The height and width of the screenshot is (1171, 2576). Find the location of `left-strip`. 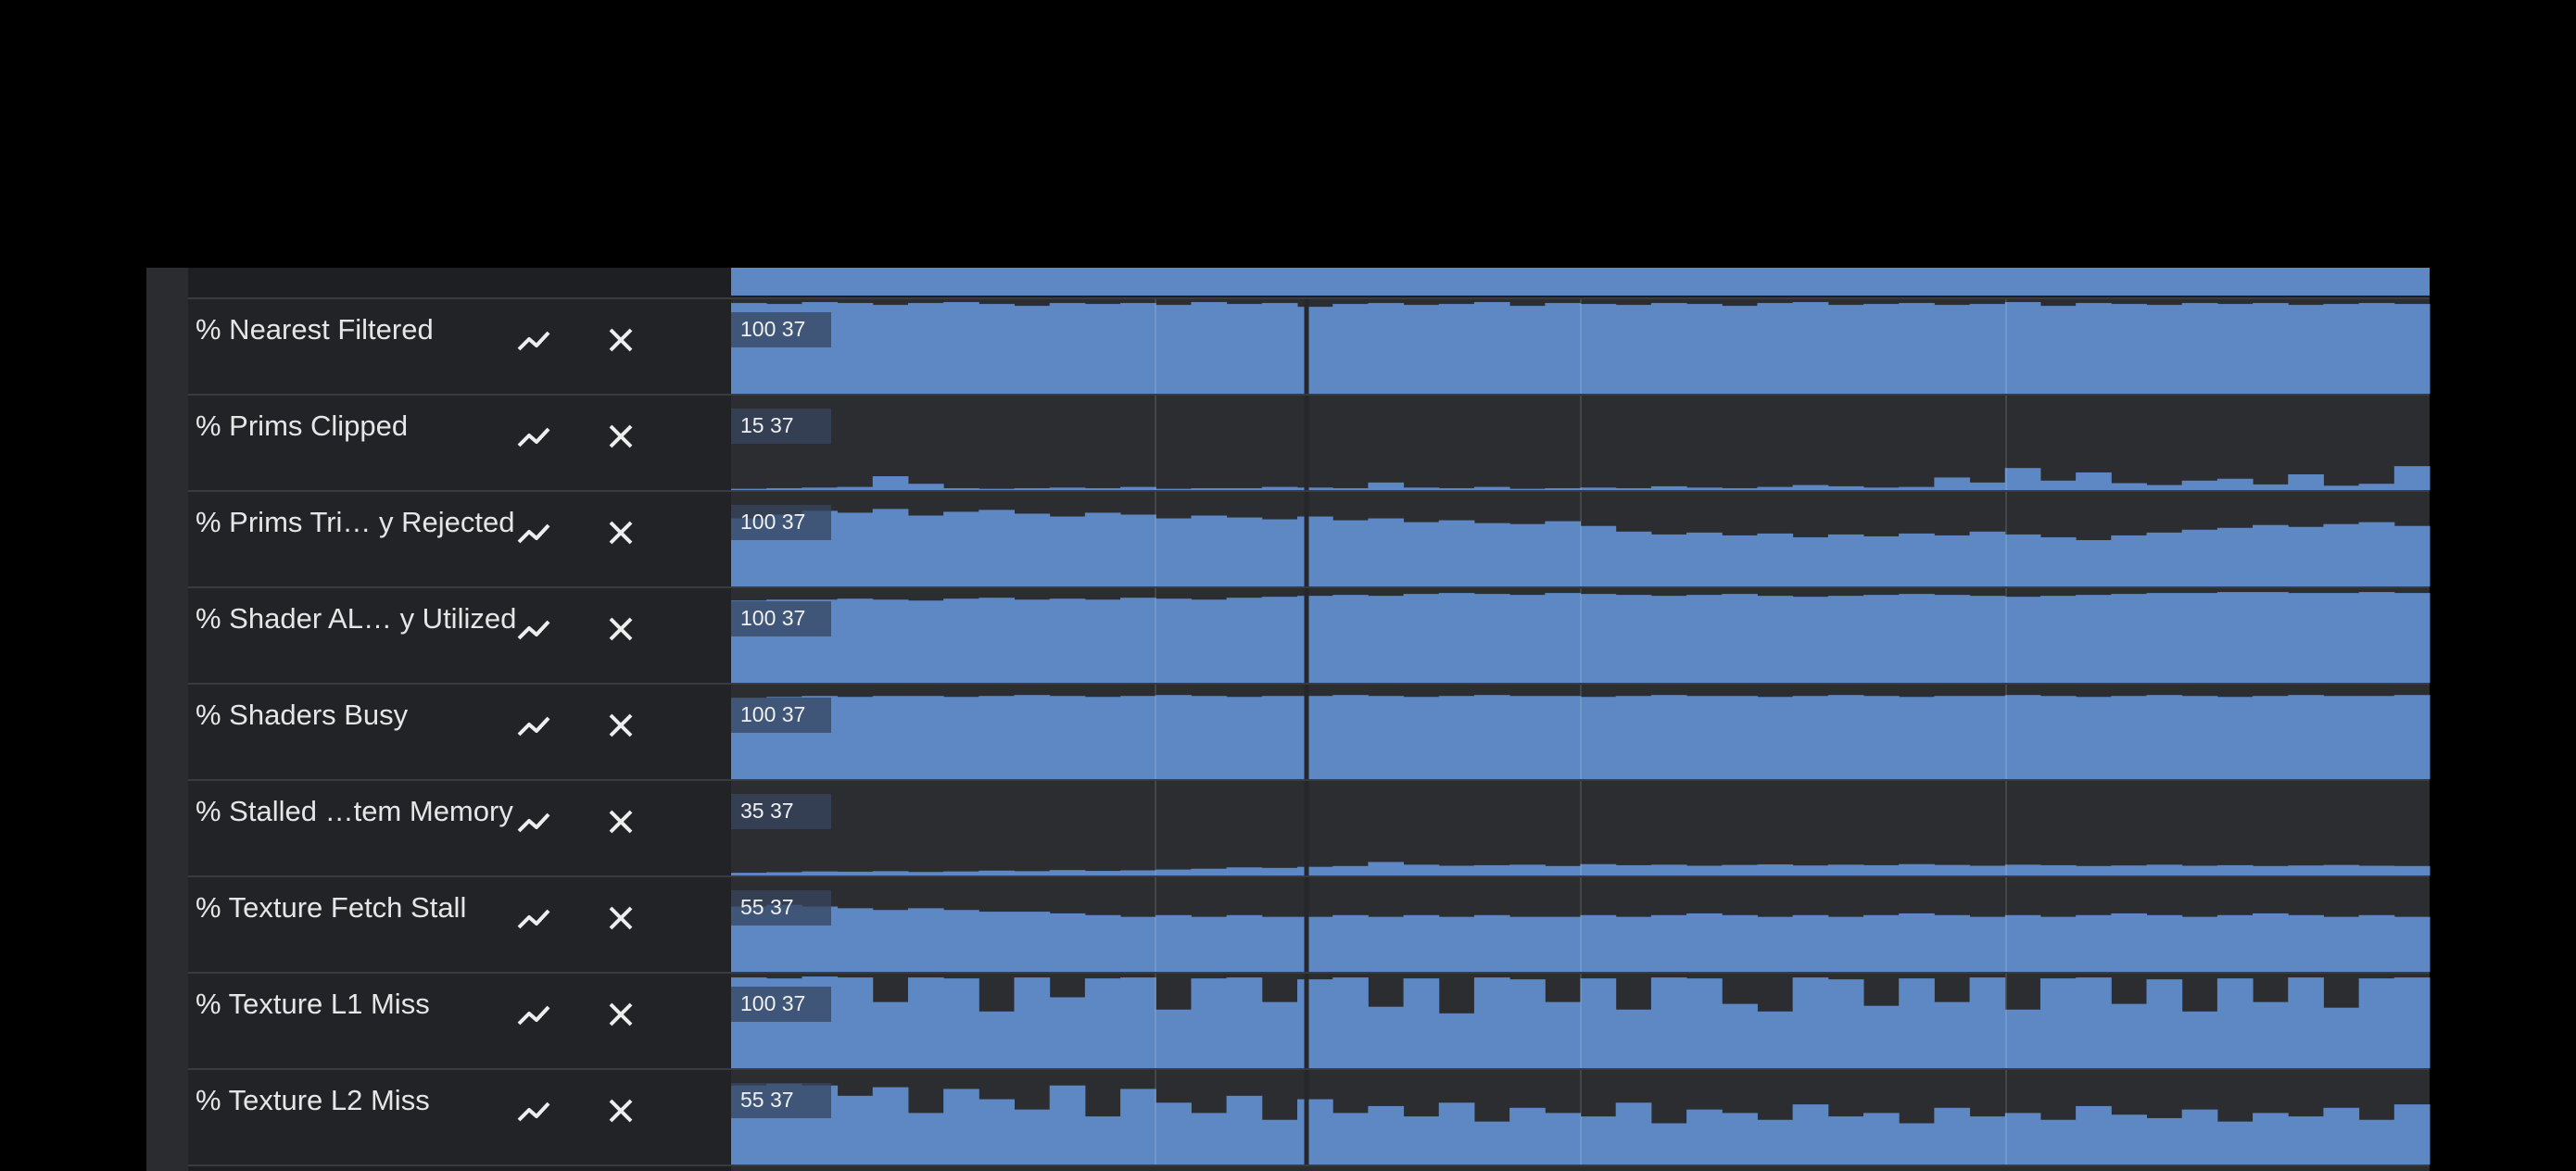

left-strip is located at coordinates (167, 720).